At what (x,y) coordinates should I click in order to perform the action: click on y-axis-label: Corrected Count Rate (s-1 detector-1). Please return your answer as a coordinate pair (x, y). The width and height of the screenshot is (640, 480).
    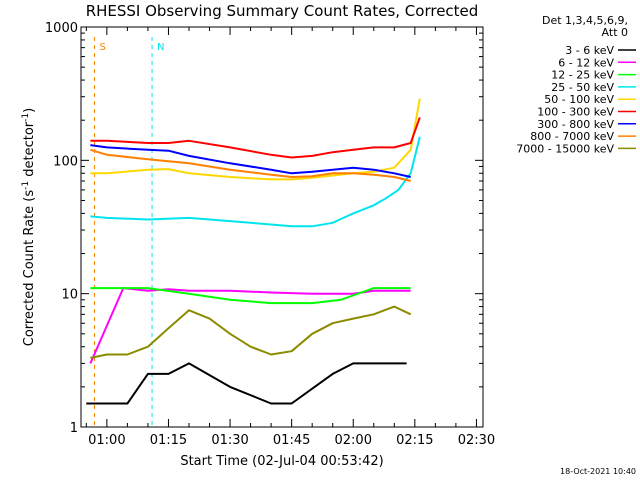
    Looking at the image, I should click on (29, 227).